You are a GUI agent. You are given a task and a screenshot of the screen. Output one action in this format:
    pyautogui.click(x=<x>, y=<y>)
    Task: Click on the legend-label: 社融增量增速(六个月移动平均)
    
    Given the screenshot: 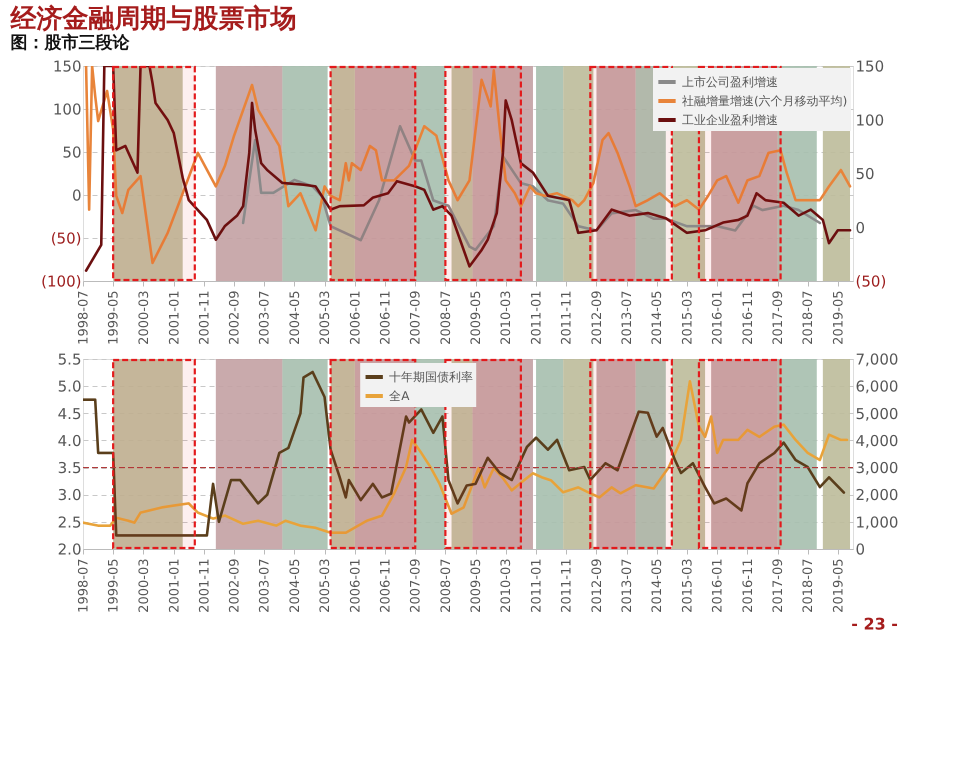 What is the action you would take?
    pyautogui.click(x=765, y=101)
    